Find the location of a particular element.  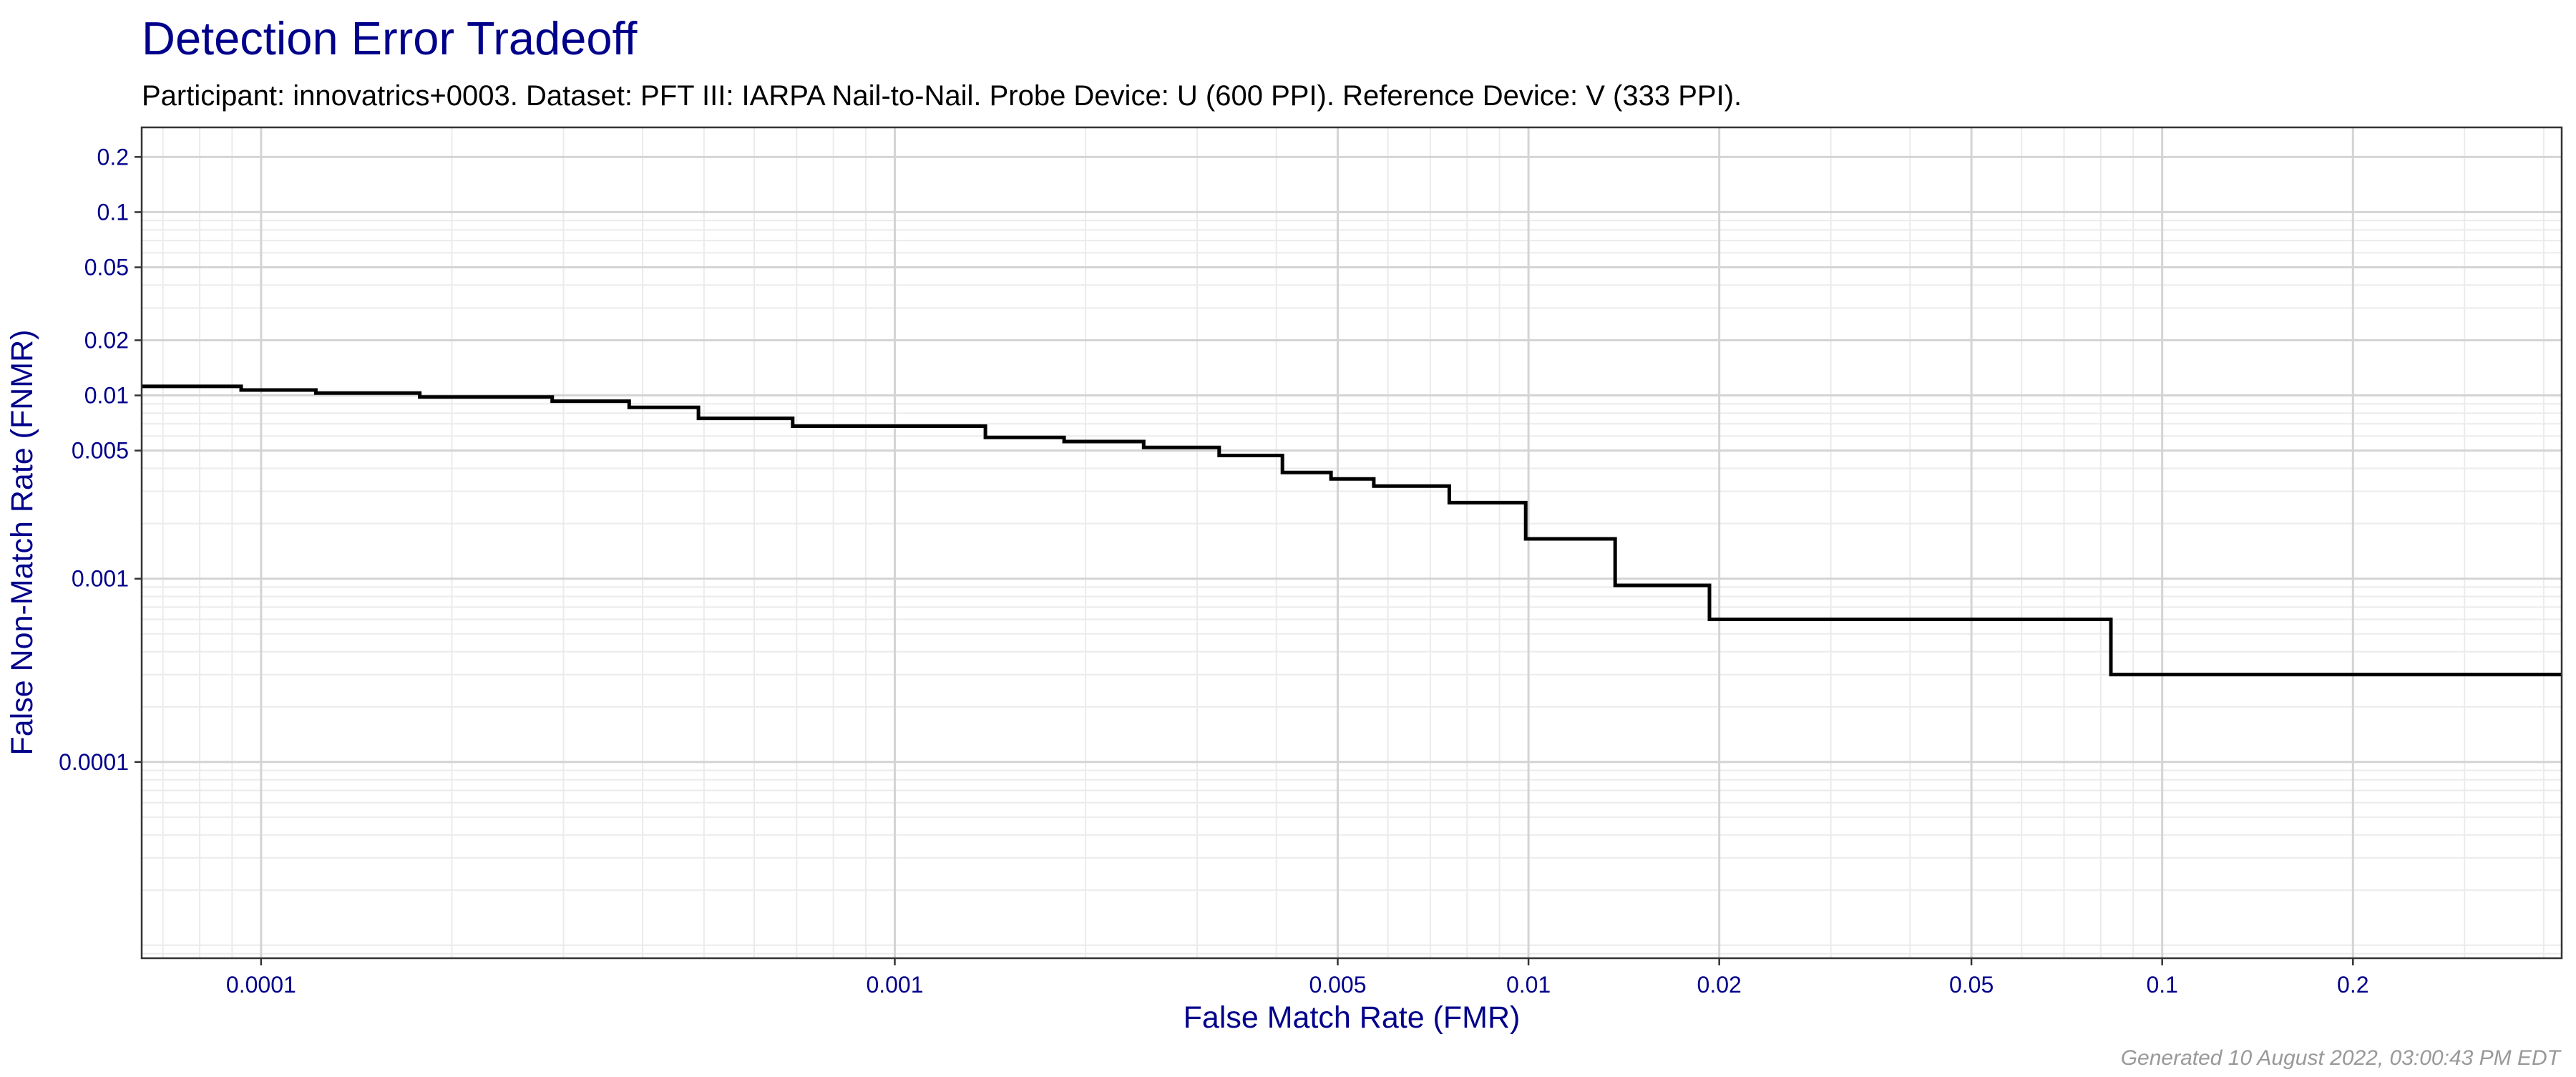

x-axis: 0.0001 0.001 0.005 0.01 0.02 0.05 0.1 0.2 is located at coordinates (1297, 978).